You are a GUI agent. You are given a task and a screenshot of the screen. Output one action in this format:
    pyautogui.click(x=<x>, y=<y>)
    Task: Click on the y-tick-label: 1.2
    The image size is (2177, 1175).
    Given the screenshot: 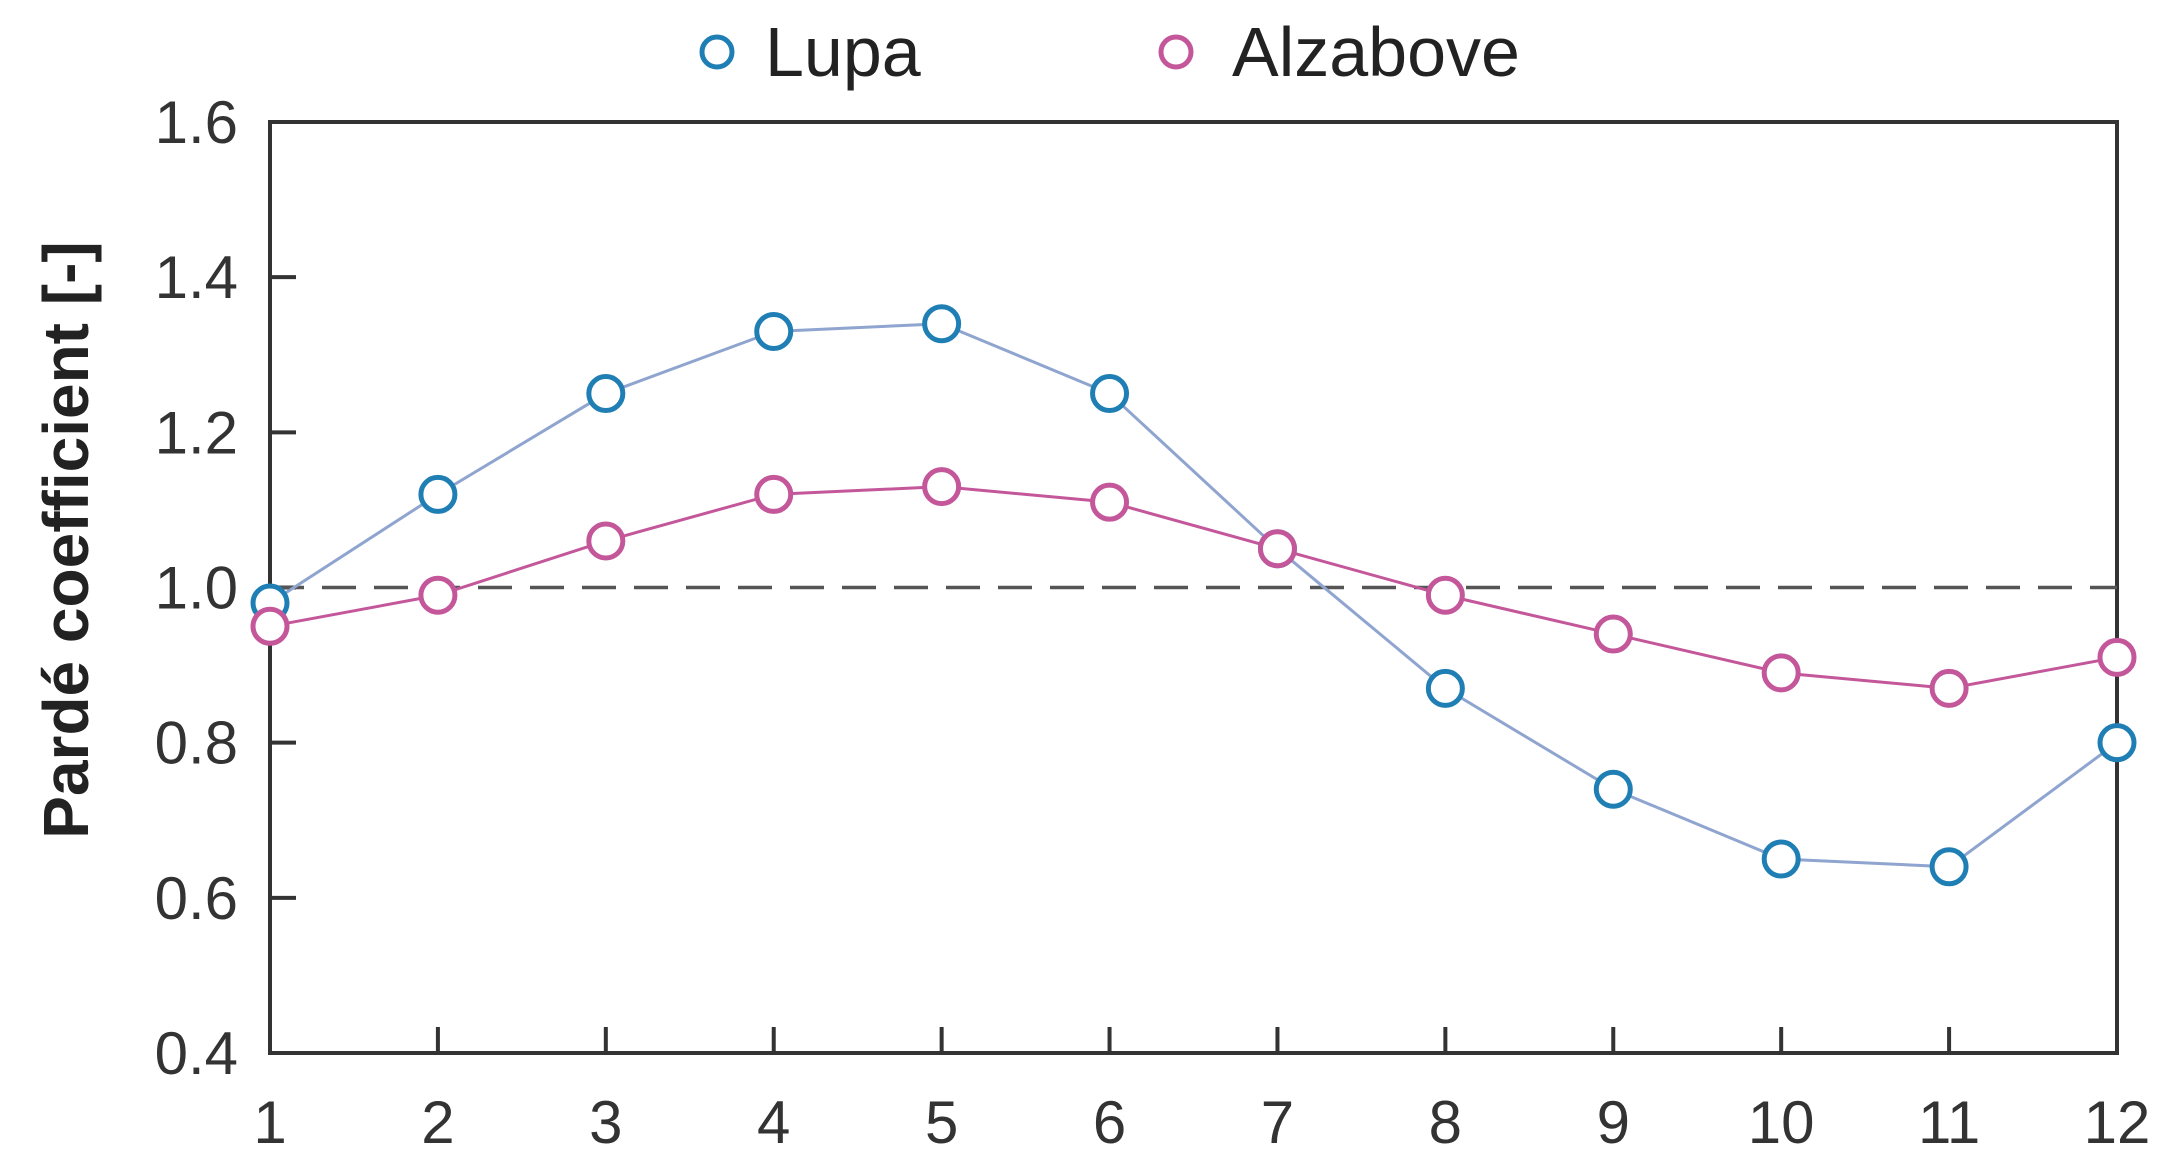 What is the action you would take?
    pyautogui.click(x=196, y=432)
    